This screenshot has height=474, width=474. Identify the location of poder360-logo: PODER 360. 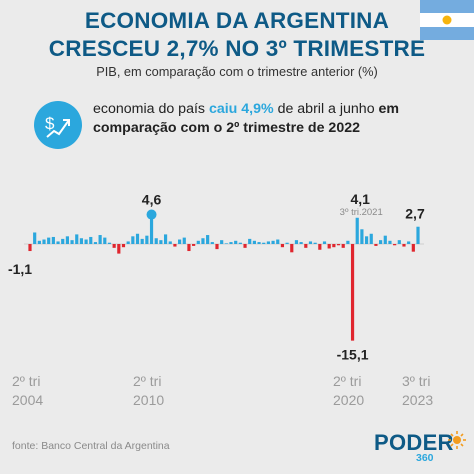
(420, 450).